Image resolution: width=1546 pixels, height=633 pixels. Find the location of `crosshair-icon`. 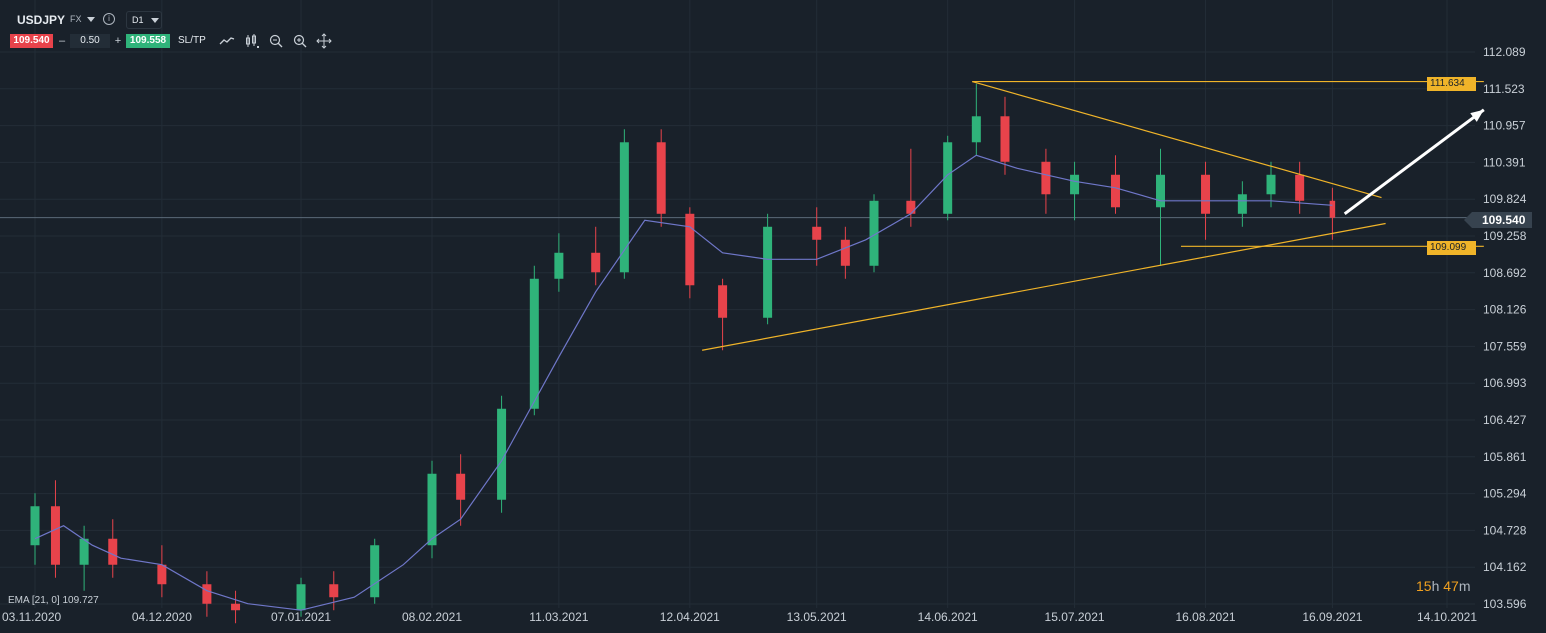

crosshair-icon is located at coordinates (324, 41).